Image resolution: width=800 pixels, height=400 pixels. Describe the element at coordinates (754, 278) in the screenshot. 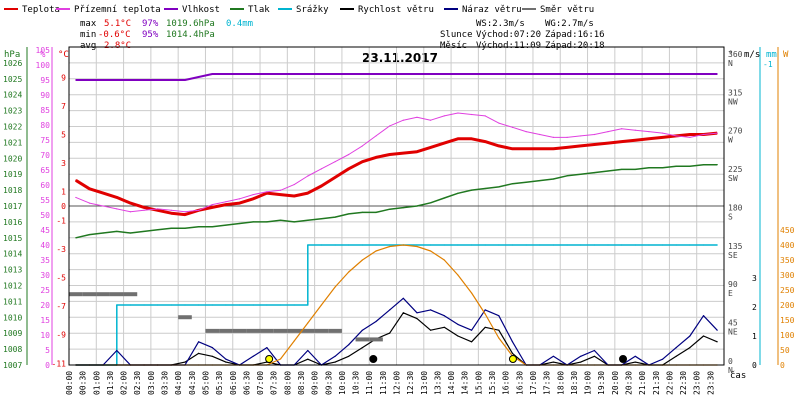

I see `tick-wind: 3` at that location.